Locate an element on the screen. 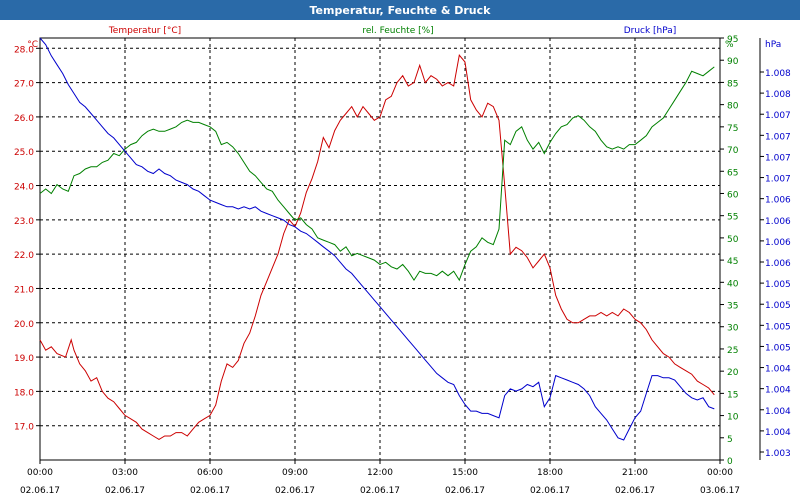 The image size is (800, 500). humidity-unit: % is located at coordinates (729, 45).